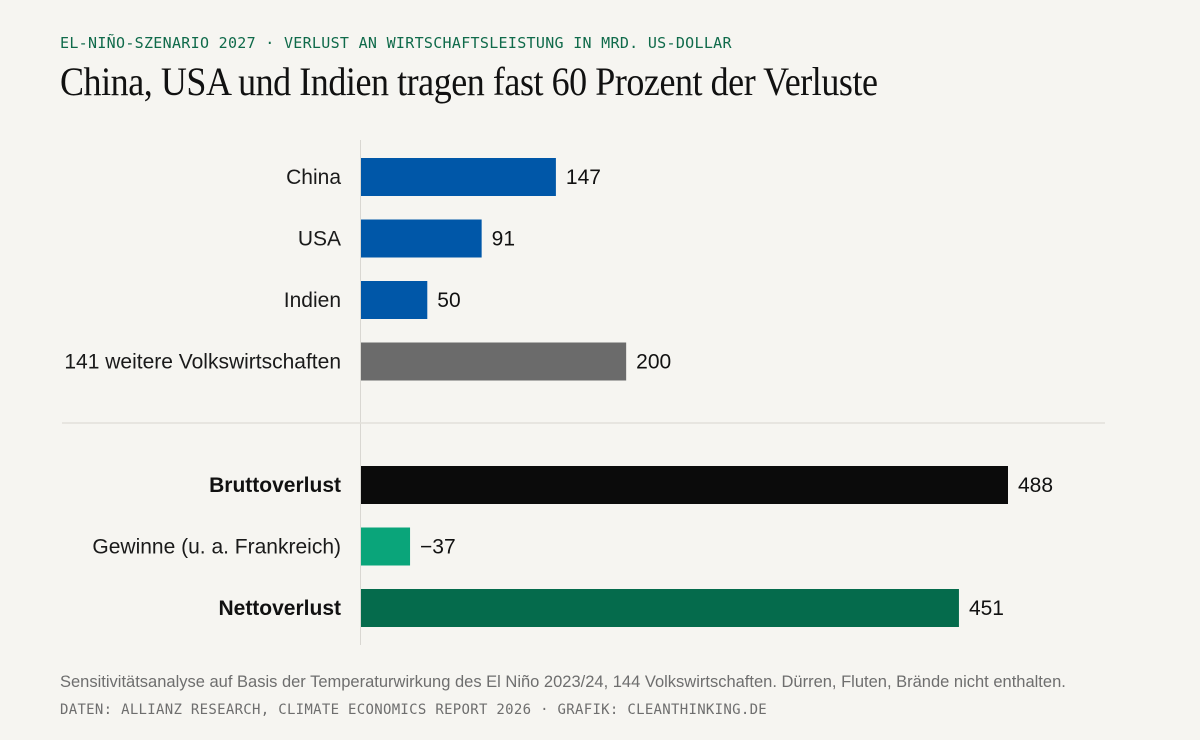 This screenshot has width=1200, height=740. I want to click on value-label: 50, so click(448, 300).